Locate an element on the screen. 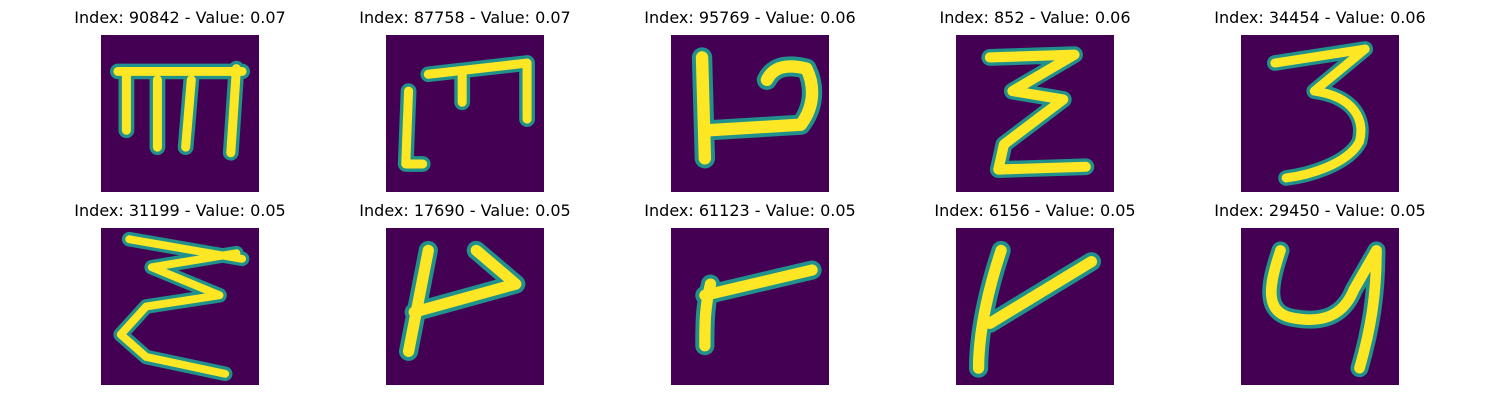 This screenshot has width=1500, height=400. panel-title: Index: 31199 - Value: 0.05 is located at coordinates (180, 210).